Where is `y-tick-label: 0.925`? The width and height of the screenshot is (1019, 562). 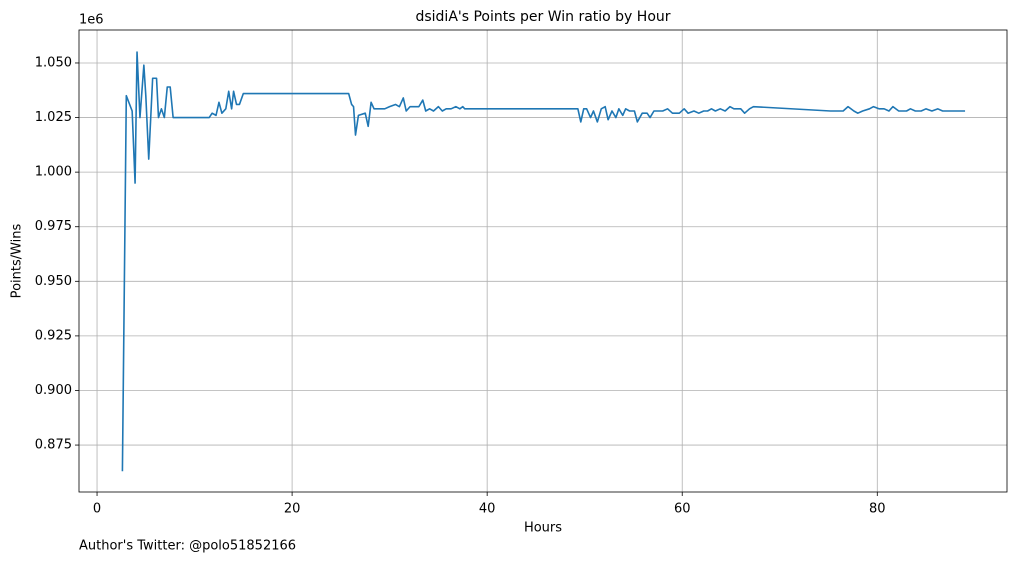
y-tick-label: 0.925 is located at coordinates (53, 335).